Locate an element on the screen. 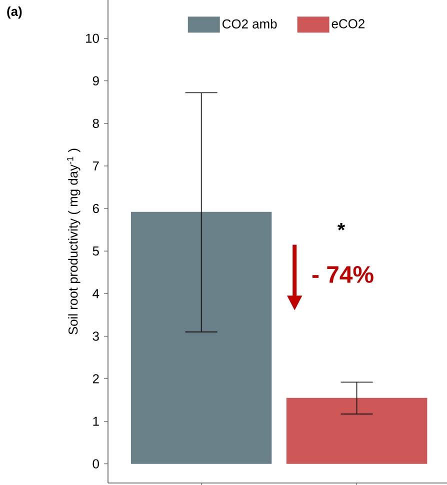 This screenshot has width=447, height=485. y-tick-label: 8 is located at coordinates (95, 123).